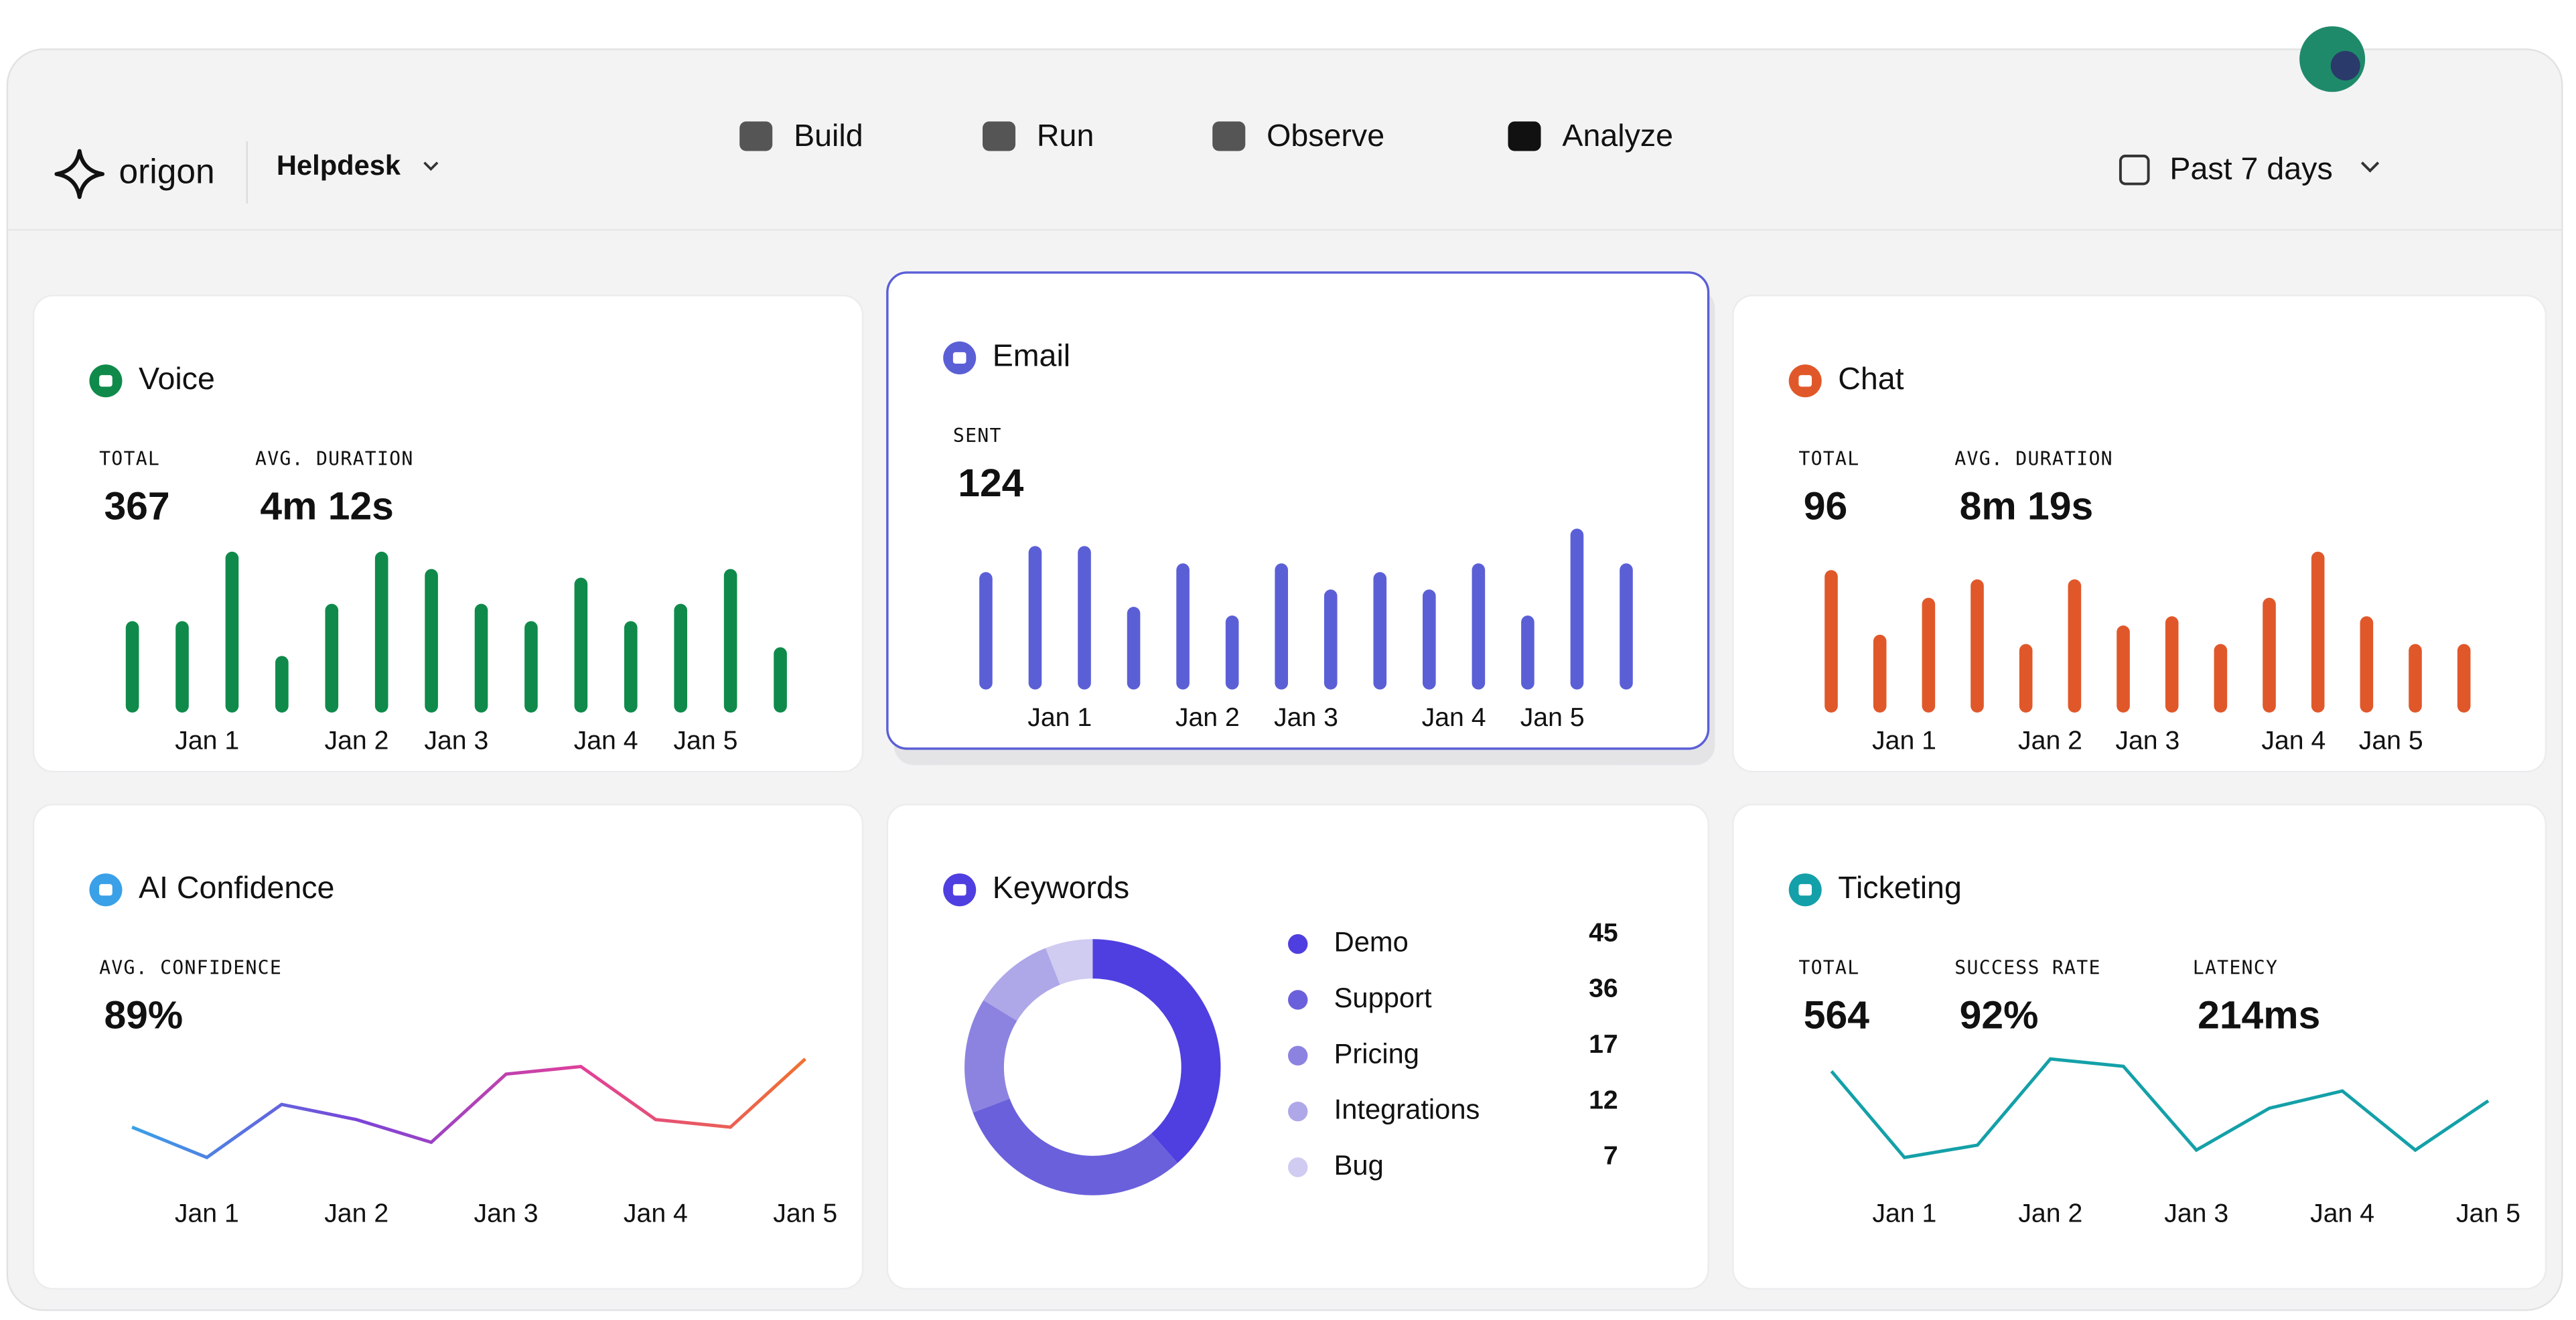 The height and width of the screenshot is (1320, 2576). What do you see at coordinates (1407, 1109) in the screenshot?
I see `legend-label: Integrations` at bounding box center [1407, 1109].